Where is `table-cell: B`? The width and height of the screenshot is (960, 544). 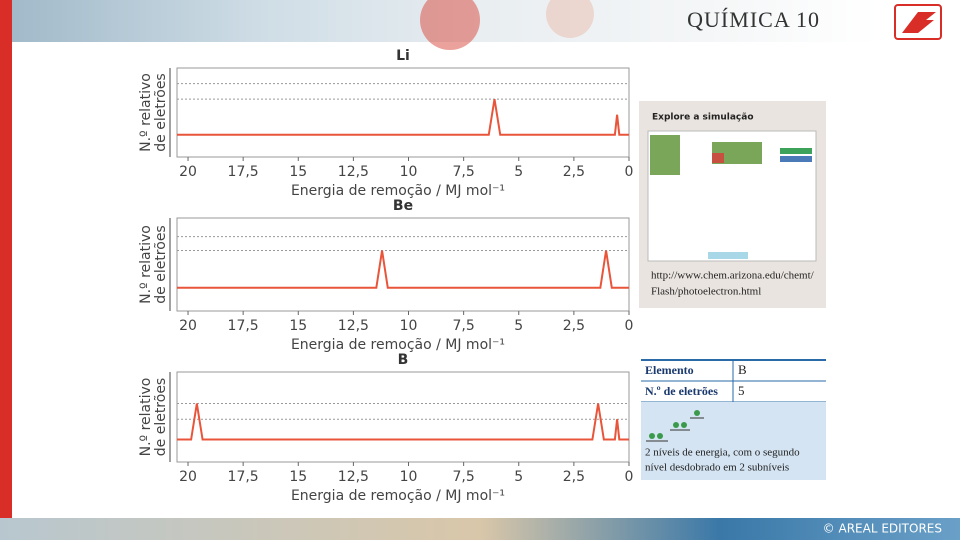
table-cell: B is located at coordinates (742, 369).